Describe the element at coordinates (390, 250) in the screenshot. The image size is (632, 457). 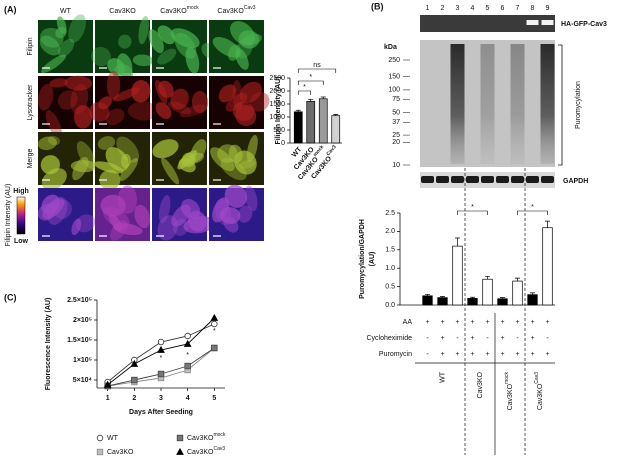
I see `y-tick-label: 1.5` at that location.